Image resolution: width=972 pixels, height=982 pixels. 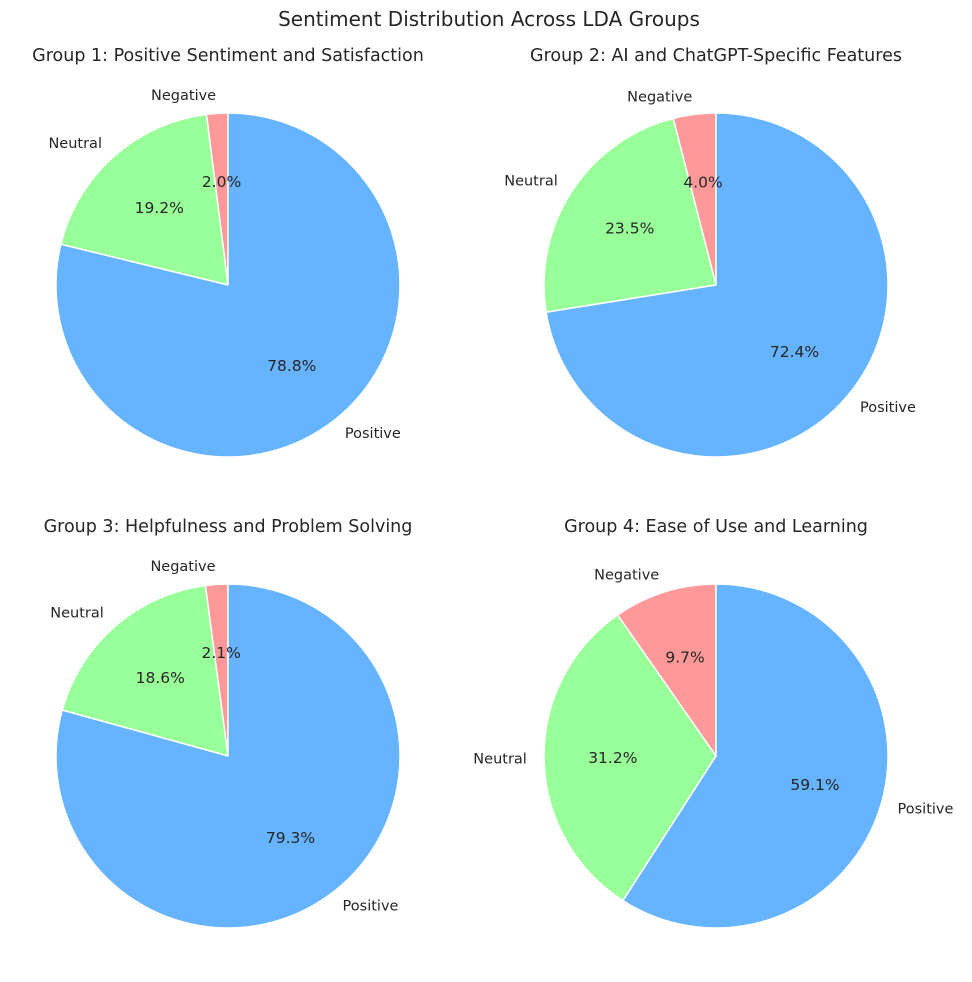 What do you see at coordinates (221, 182) in the screenshot?
I see `slice-percent-negative-group-1: 2.0%` at bounding box center [221, 182].